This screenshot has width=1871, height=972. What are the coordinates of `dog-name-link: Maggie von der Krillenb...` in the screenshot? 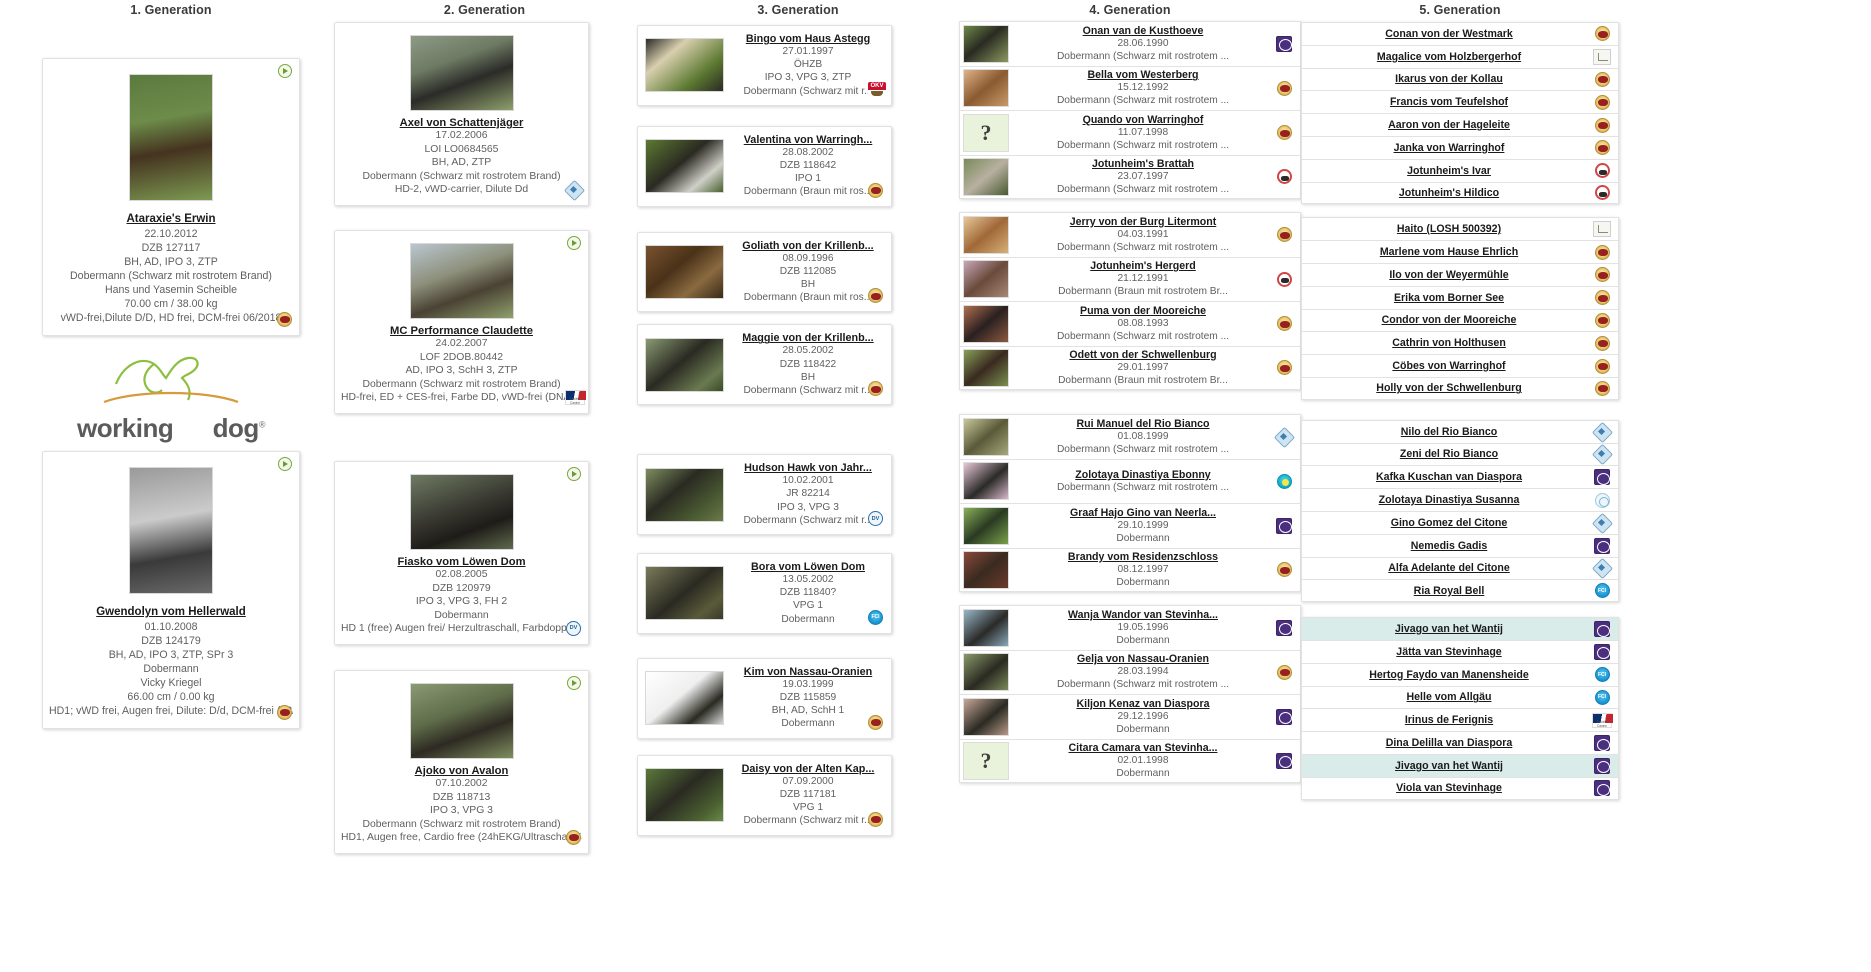 It's located at (808, 338).